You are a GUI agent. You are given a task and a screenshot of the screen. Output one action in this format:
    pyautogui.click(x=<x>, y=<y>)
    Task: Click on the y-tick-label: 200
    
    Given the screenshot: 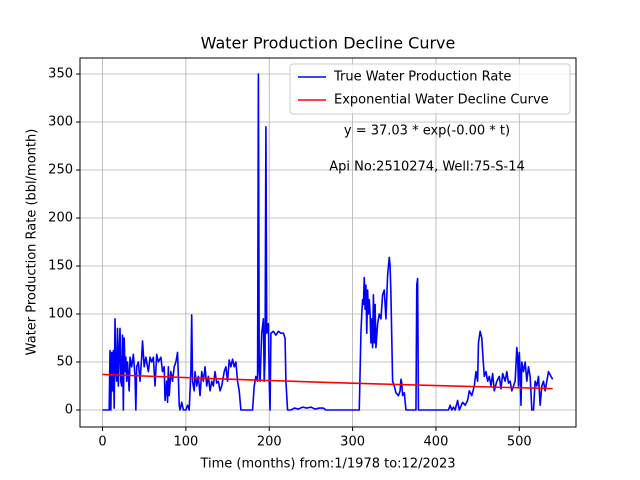 What is the action you would take?
    pyautogui.click(x=60, y=218)
    